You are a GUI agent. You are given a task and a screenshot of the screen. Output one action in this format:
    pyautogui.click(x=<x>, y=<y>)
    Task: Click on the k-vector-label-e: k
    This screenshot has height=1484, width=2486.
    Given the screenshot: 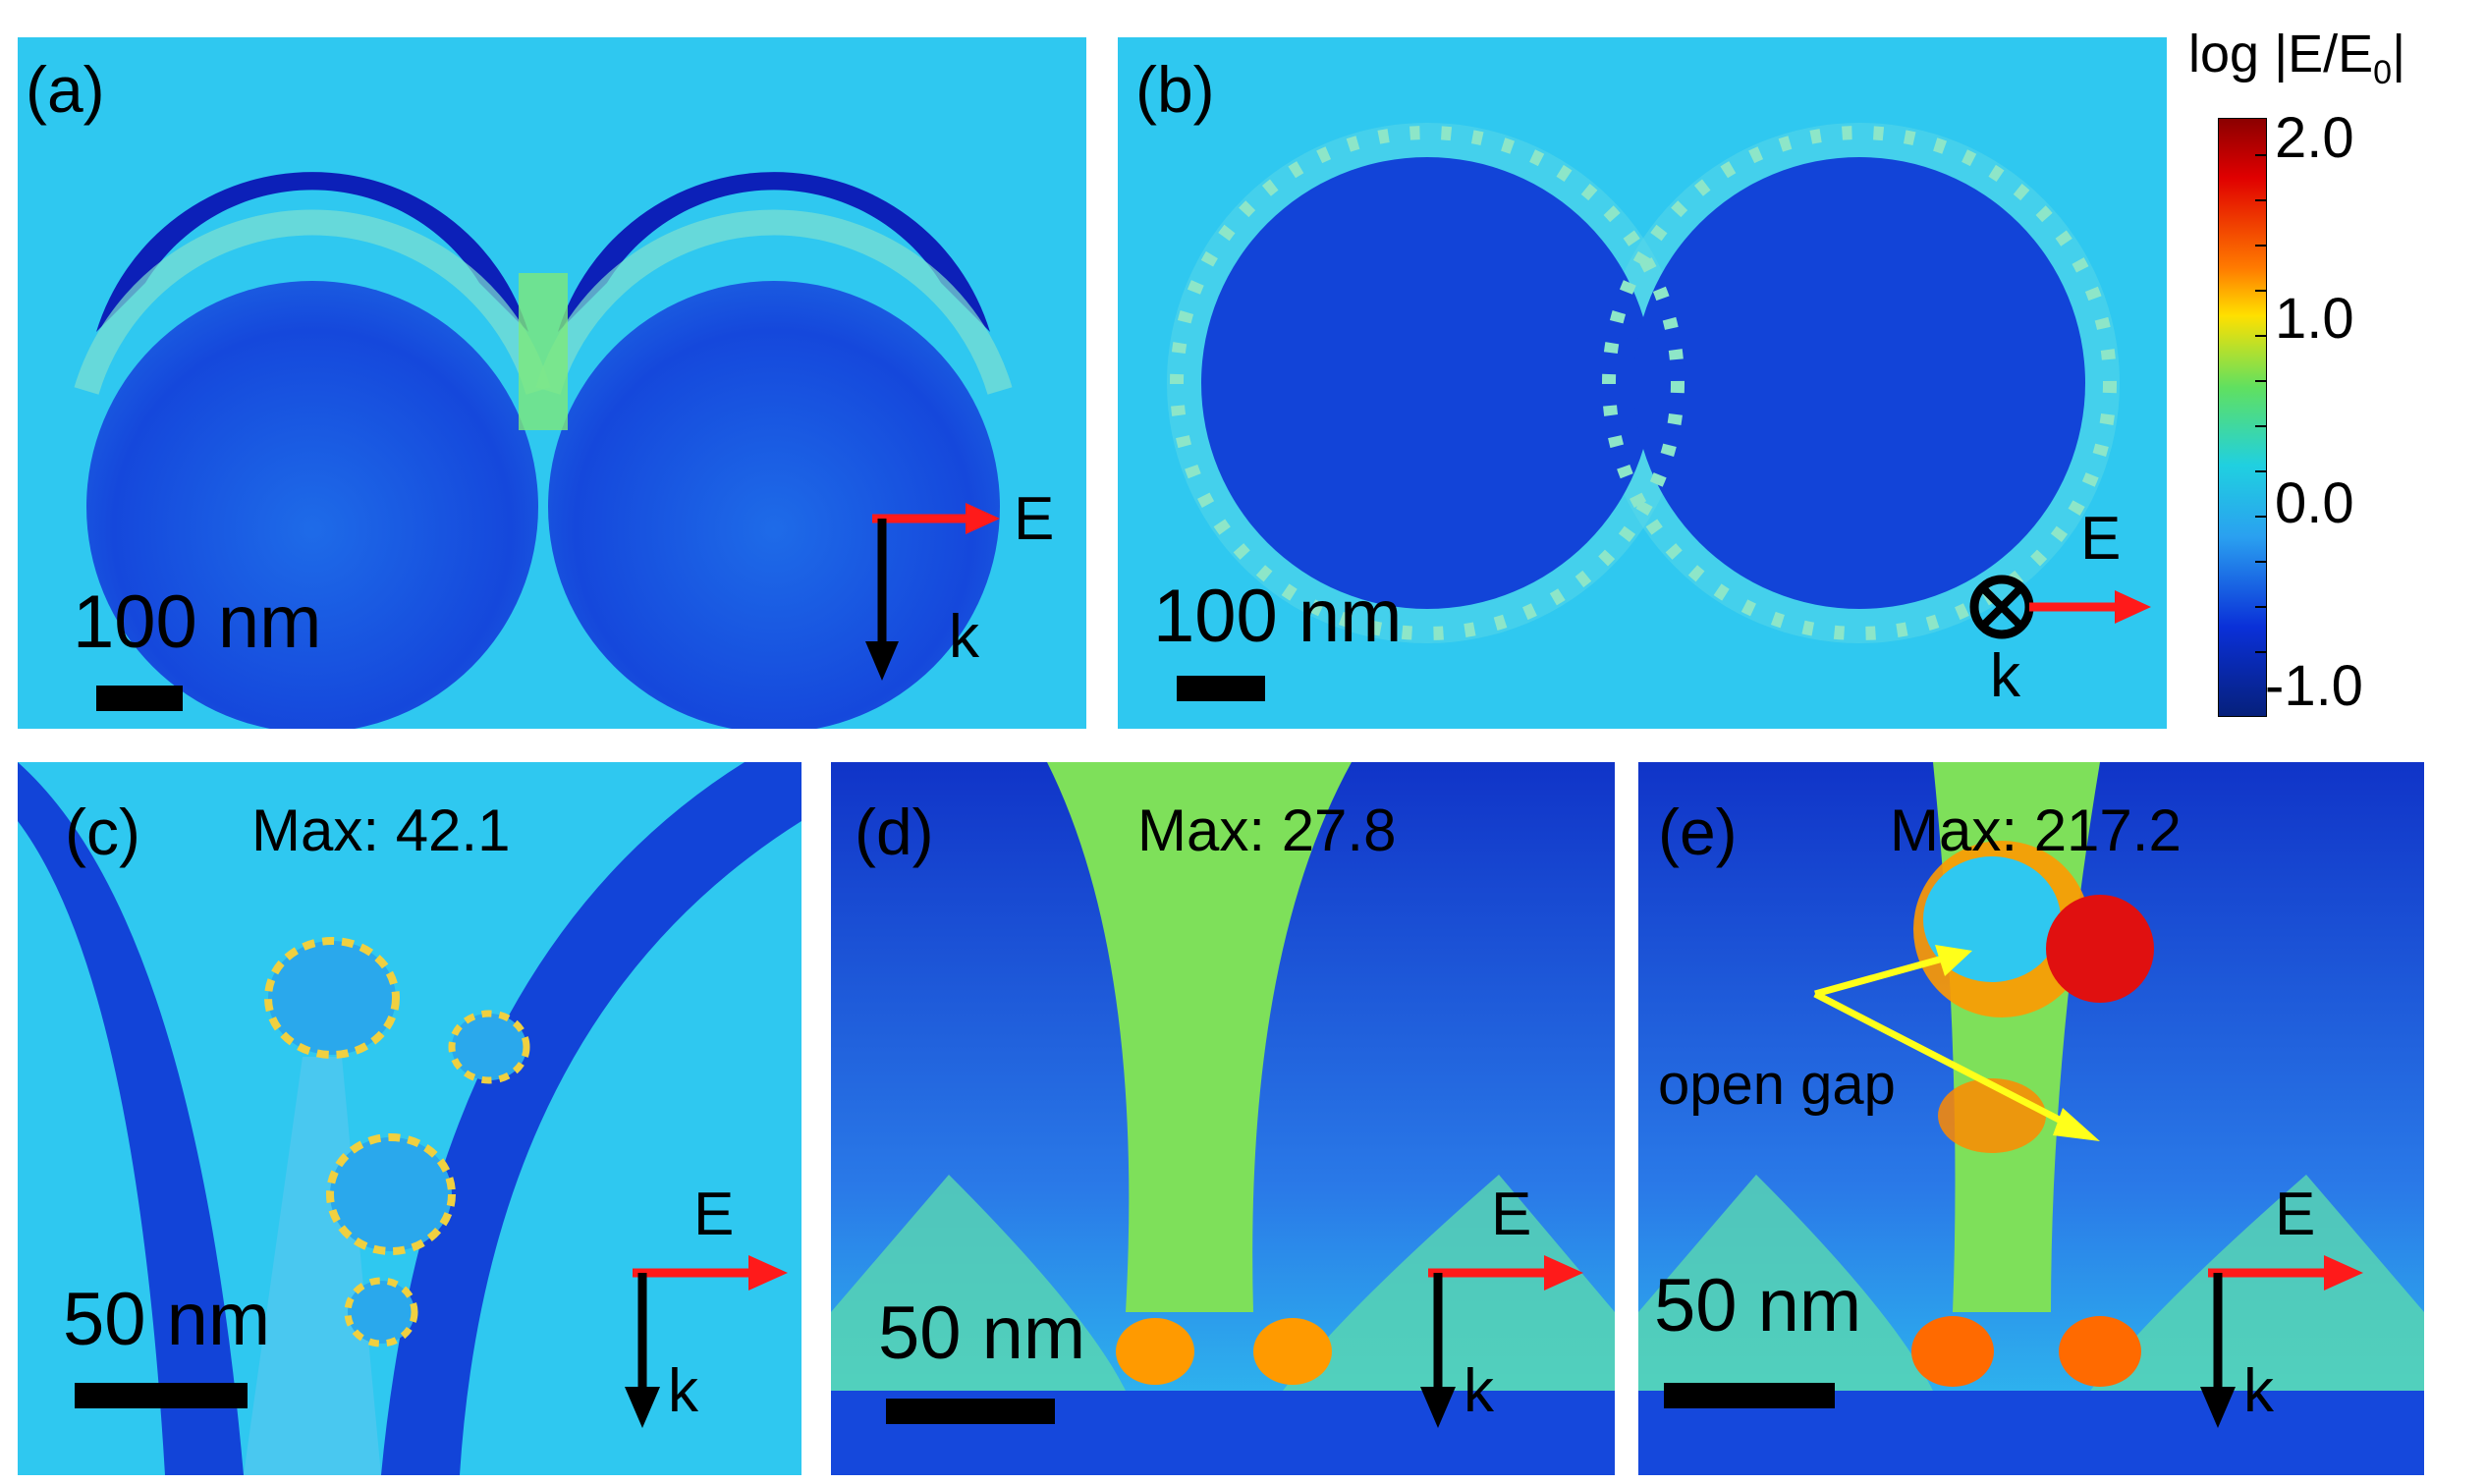 What is the action you would take?
    pyautogui.click(x=2258, y=1391)
    